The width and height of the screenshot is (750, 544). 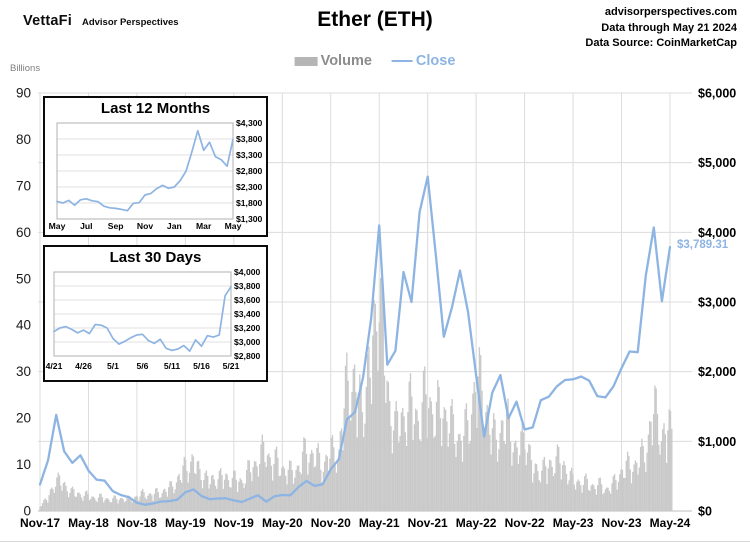 What do you see at coordinates (525, 523) in the screenshot?
I see `svg-text: Nov-22` at bounding box center [525, 523].